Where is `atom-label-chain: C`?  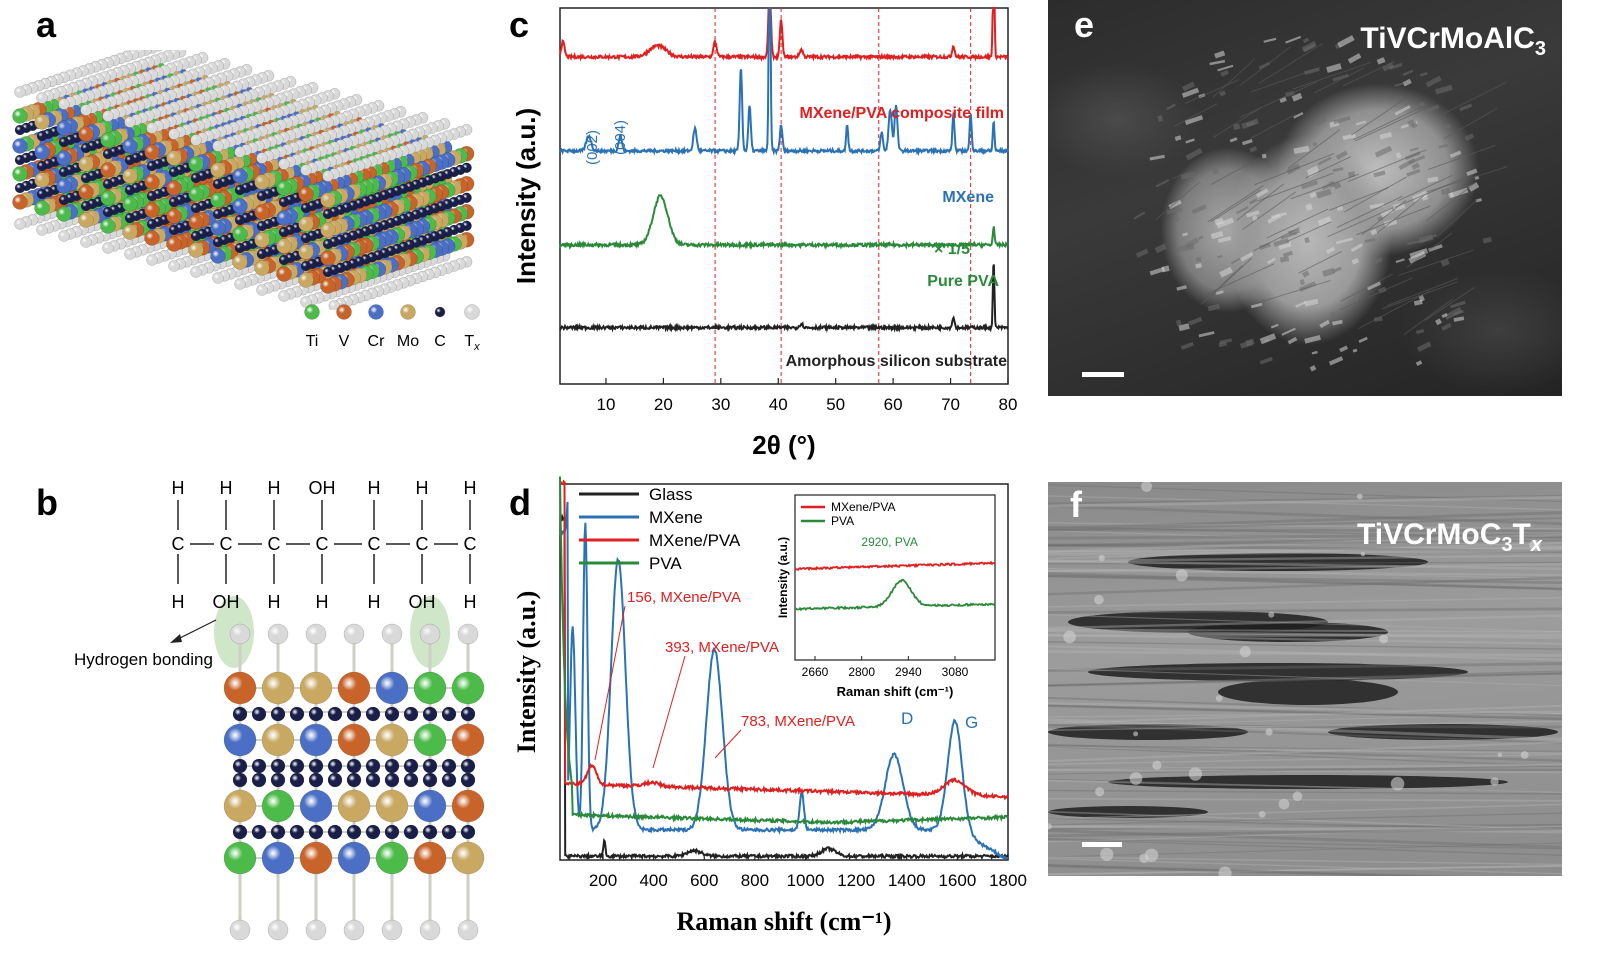 atom-label-chain: C is located at coordinates (178, 544).